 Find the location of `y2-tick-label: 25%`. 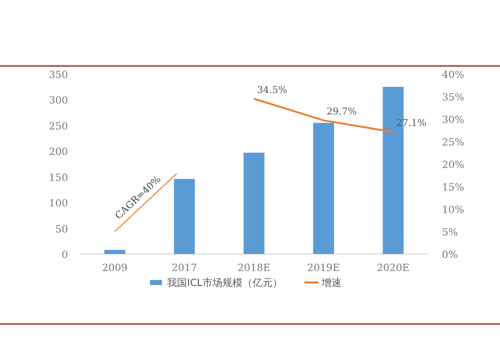

y2-tick-label: 25% is located at coordinates (453, 143).